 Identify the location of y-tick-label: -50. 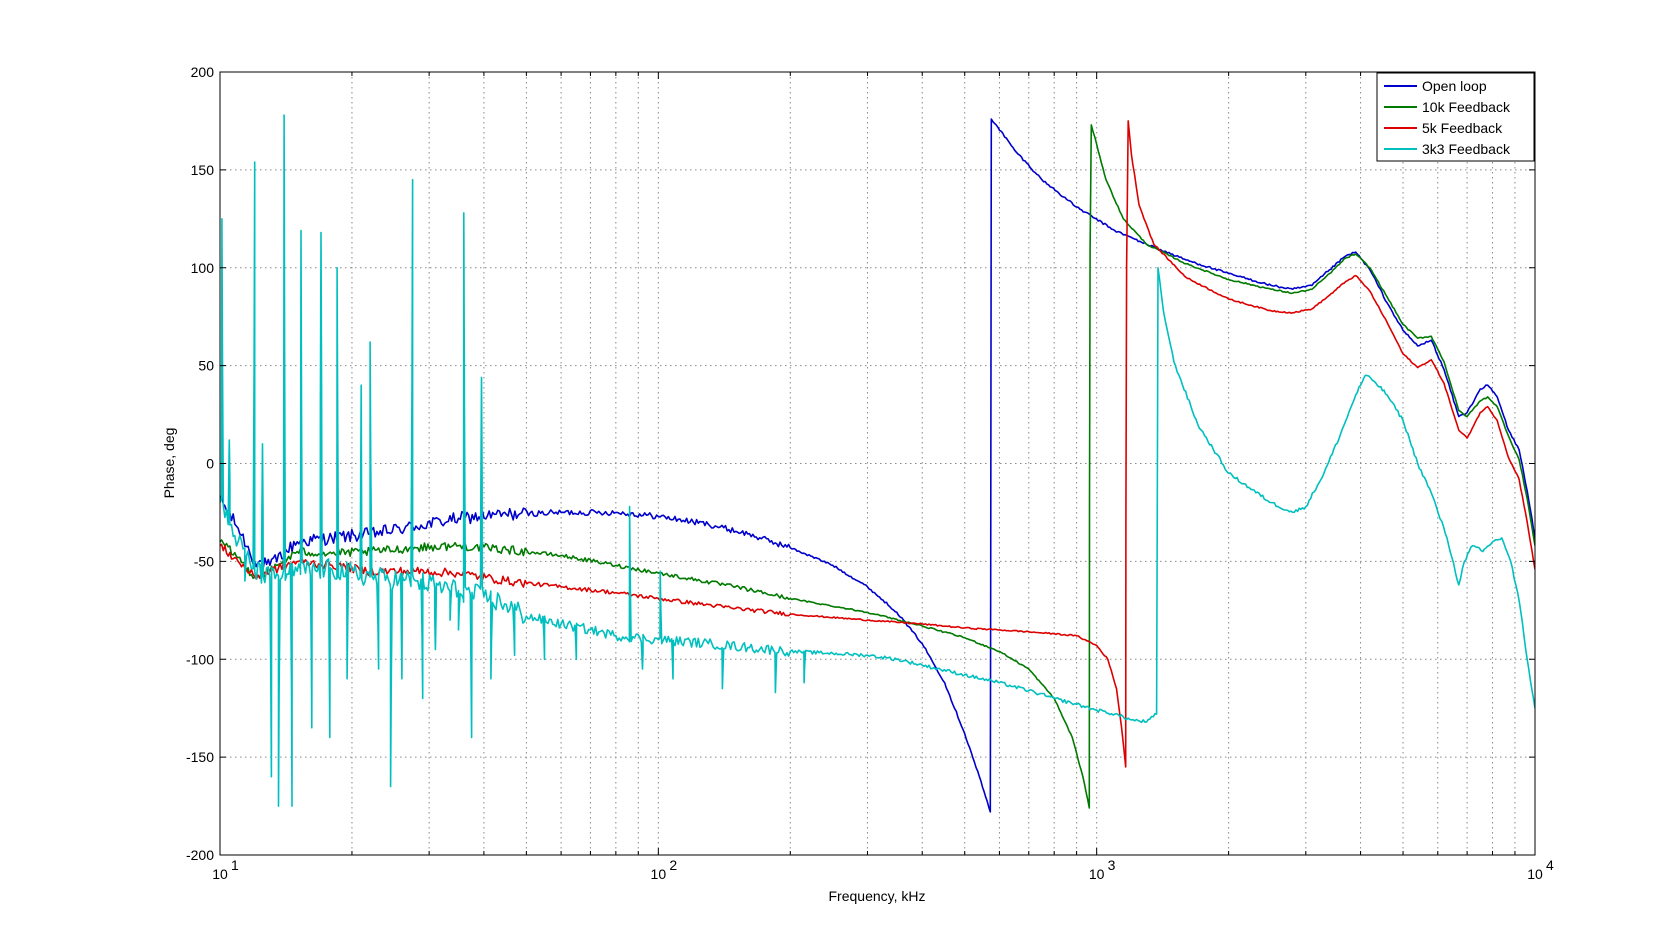
(204, 561).